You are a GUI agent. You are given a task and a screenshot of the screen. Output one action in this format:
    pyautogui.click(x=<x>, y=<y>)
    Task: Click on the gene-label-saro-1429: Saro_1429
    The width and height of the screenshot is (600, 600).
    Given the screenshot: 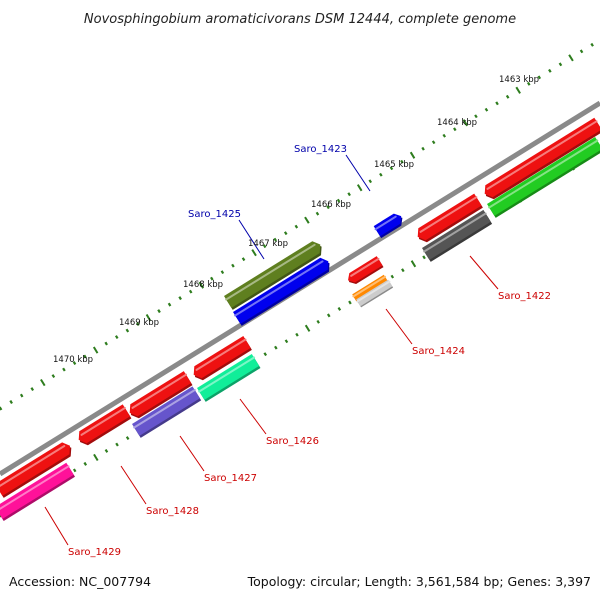 What is the action you would take?
    pyautogui.click(x=94, y=552)
    